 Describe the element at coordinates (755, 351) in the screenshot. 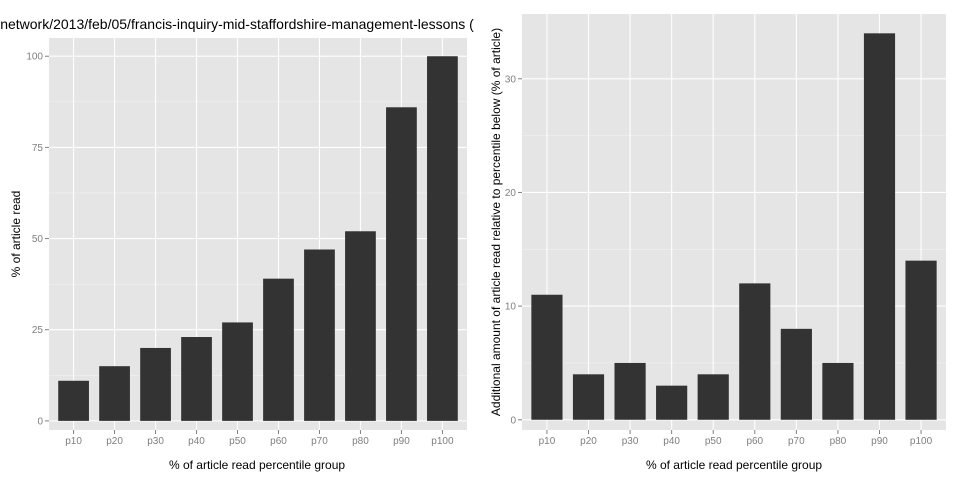

I see `right-bar-p60` at that location.